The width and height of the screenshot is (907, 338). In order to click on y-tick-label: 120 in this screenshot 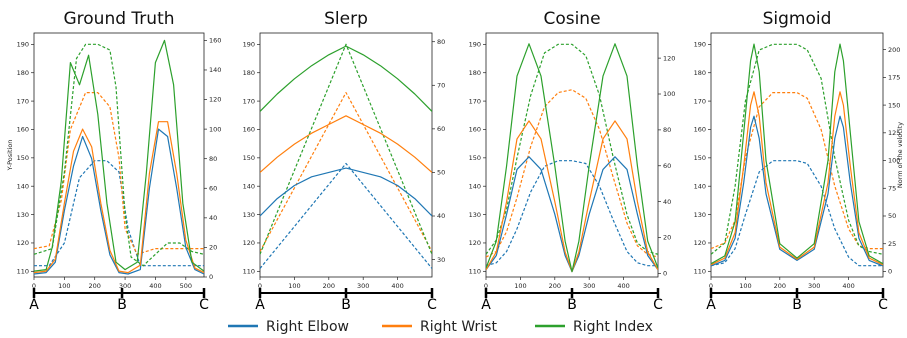, I will do `click(700, 243)`.